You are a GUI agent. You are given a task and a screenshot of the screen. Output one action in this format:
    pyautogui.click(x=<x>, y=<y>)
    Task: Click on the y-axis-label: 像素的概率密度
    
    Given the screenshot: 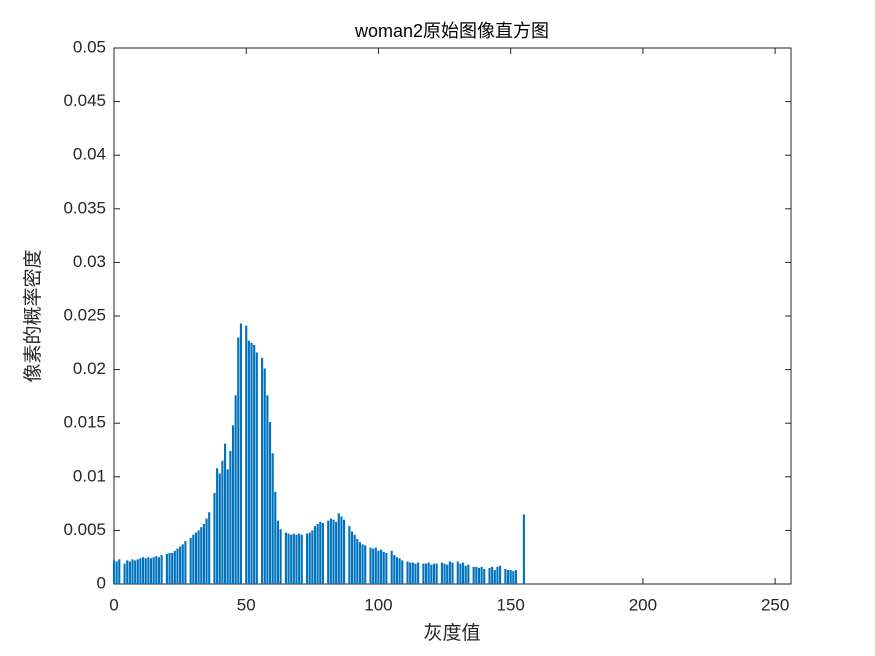 What is the action you would take?
    pyautogui.click(x=33, y=315)
    